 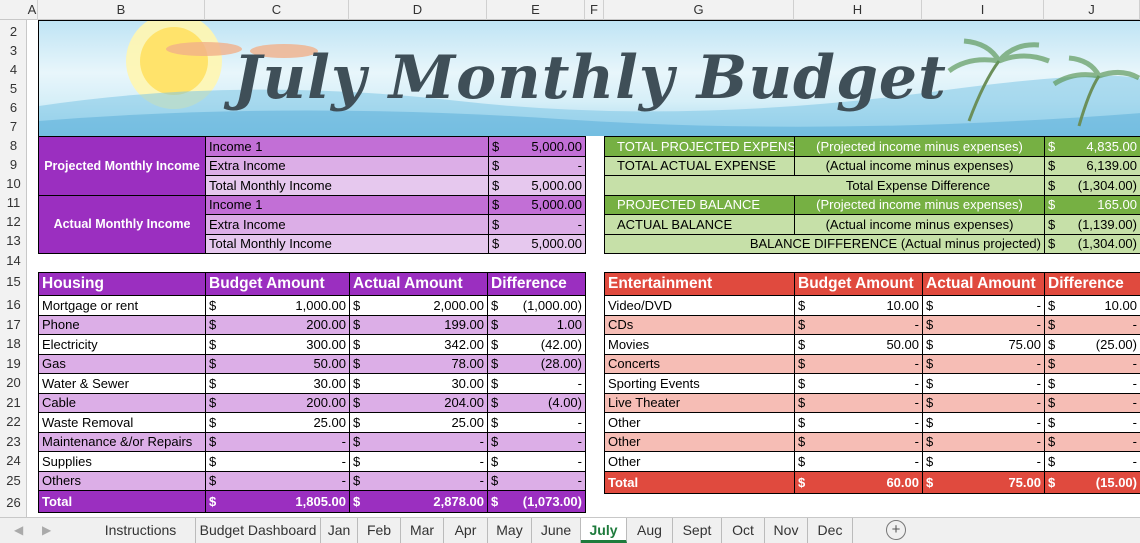 I want to click on amount-cell: $ (25.00), so click(x=1092, y=344).